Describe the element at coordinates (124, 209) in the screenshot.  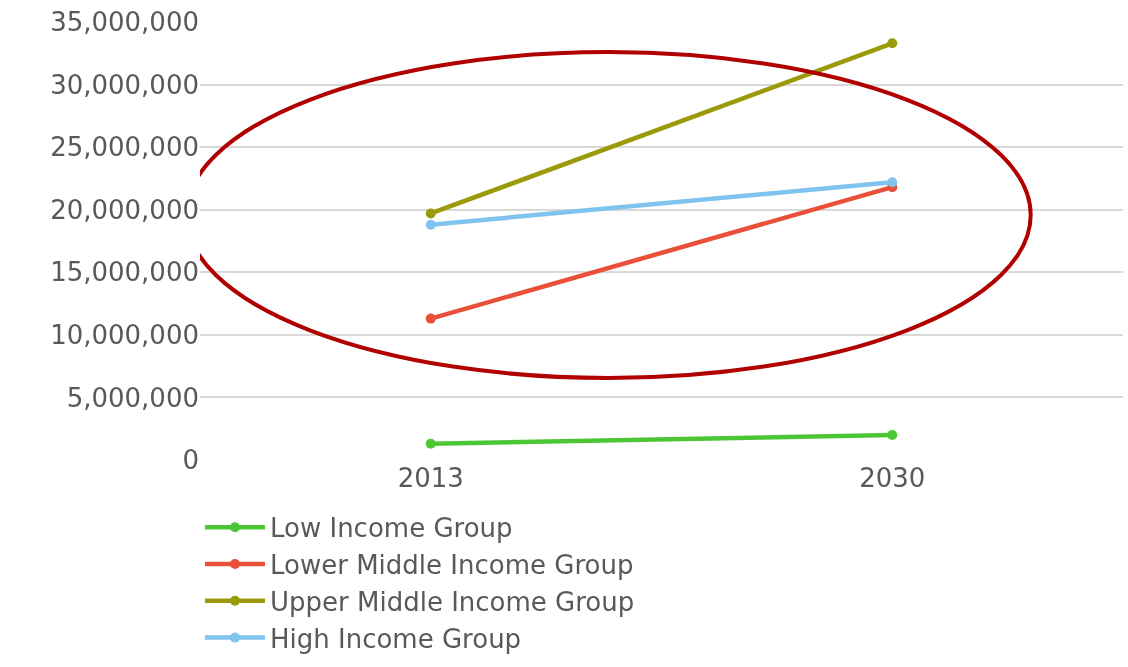
I see `y-tick-label: 20,000,000` at that location.